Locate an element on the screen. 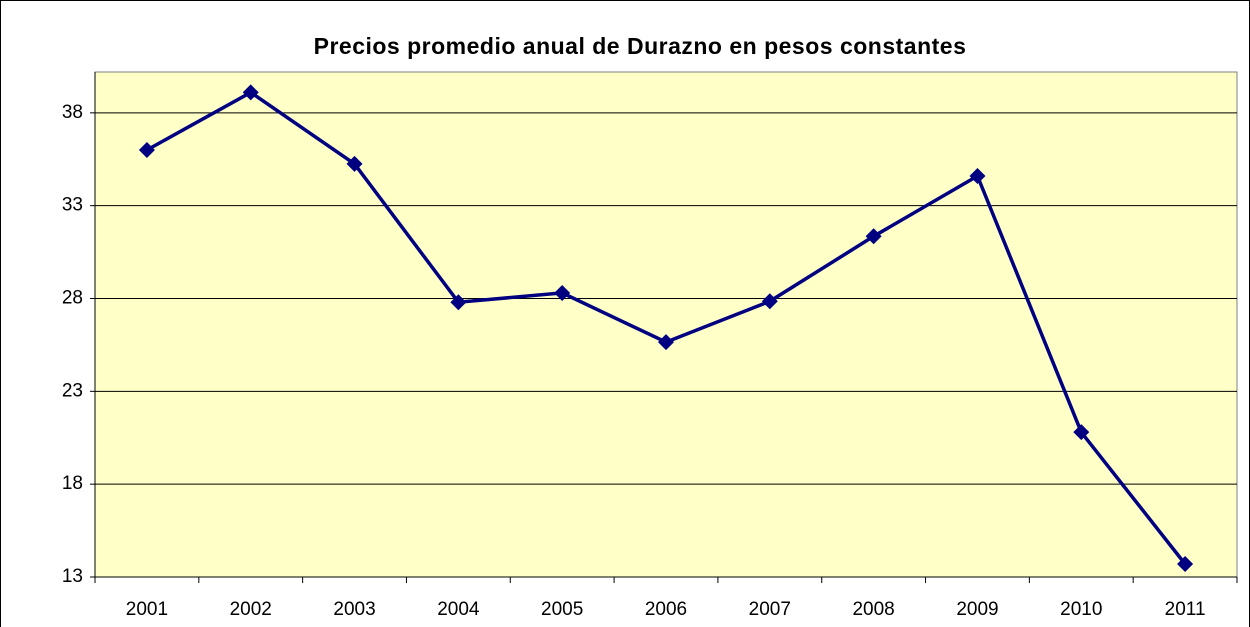  x-tick-label: 2003 is located at coordinates (354, 609).